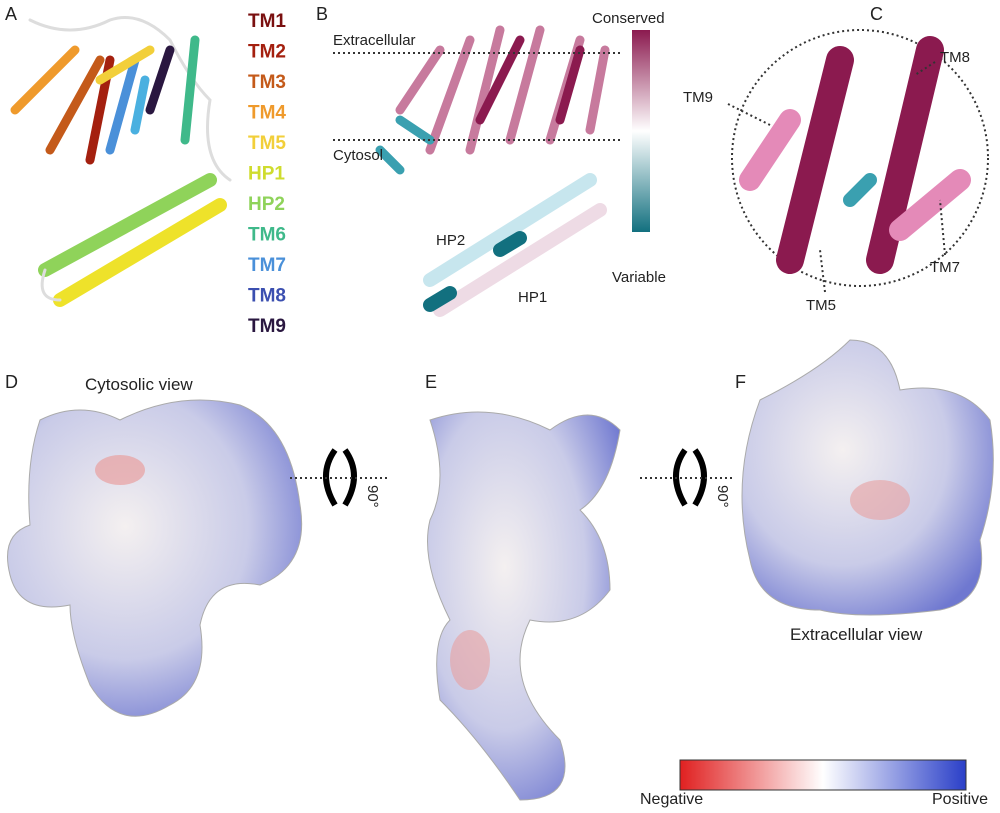 This screenshot has height=813, width=1000. Describe the element at coordinates (698, 97) in the screenshot. I see `helix-label: TM9` at that location.